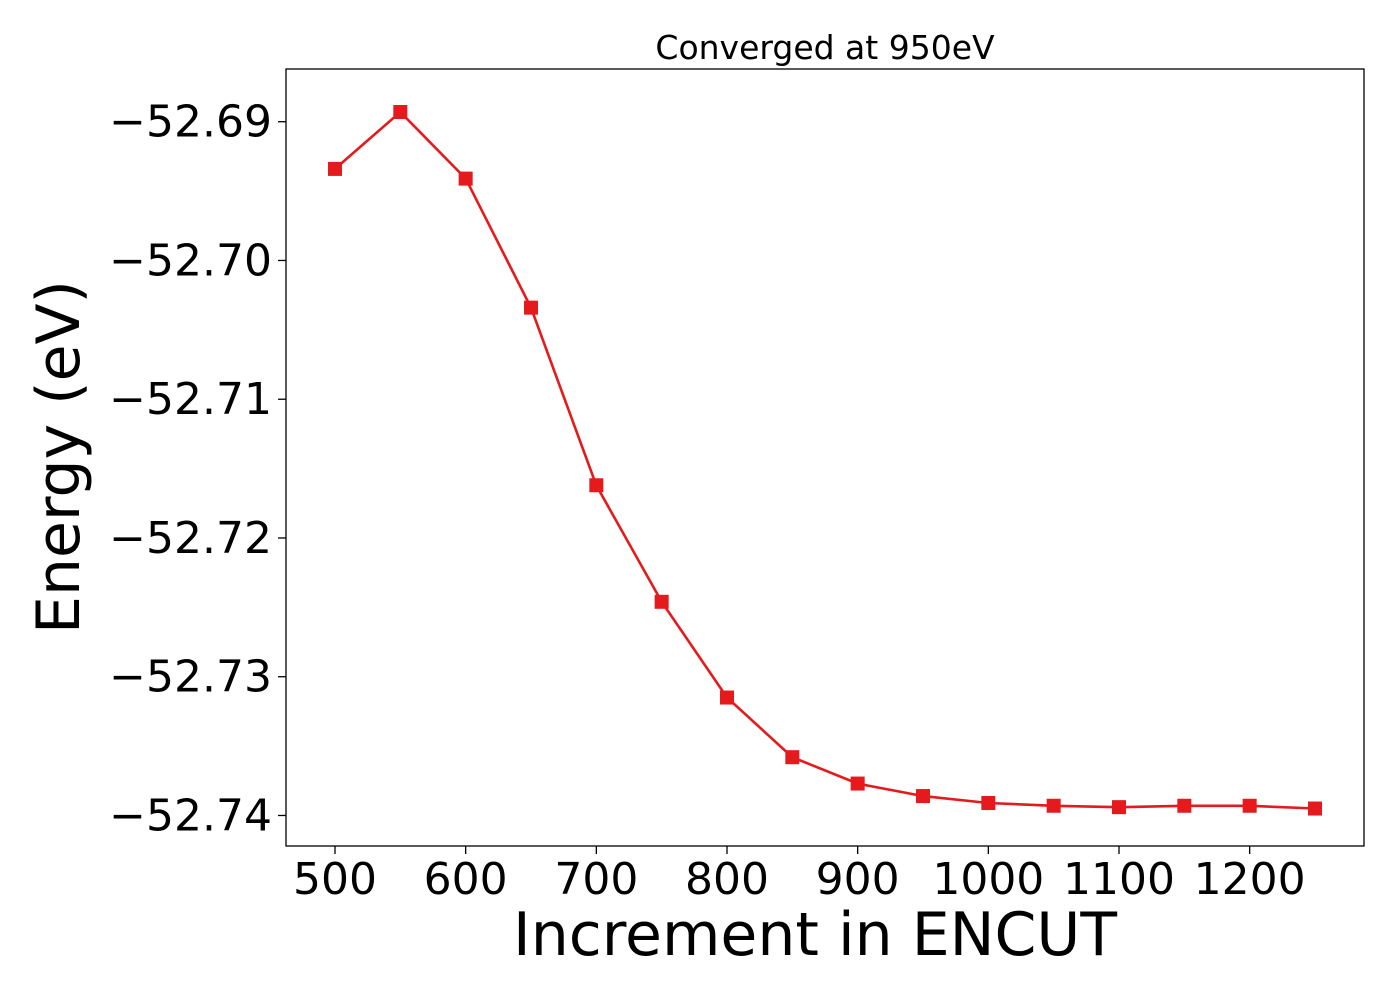 The width and height of the screenshot is (1400, 1000). Describe the element at coordinates (197, 469) in the screenshot. I see `y-axis: −52.69 −52.70 −52.71 −52.72 −52.73 −52.74` at that location.